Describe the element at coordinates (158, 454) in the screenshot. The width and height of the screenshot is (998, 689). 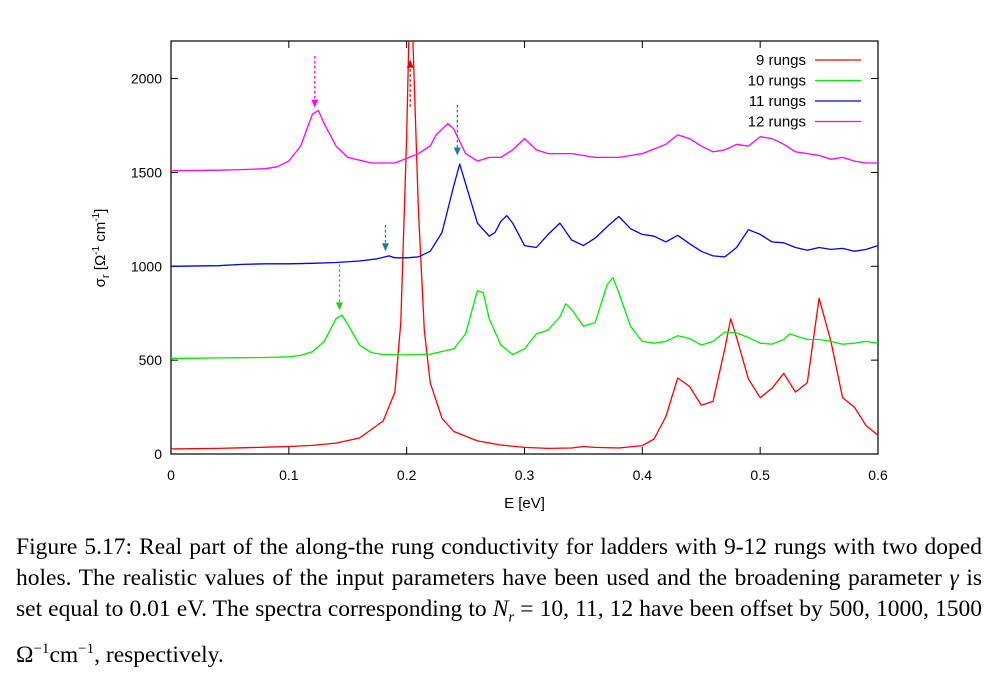
I see `y-tick-label: 0` at that location.